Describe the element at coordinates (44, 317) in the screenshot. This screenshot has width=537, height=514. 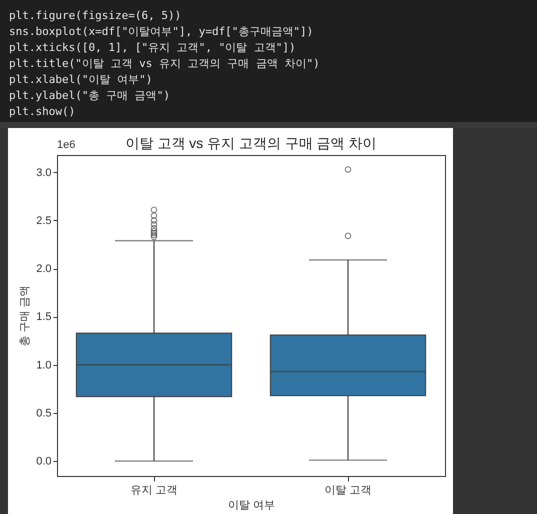
I see `y-tick-label: 1.5` at that location.